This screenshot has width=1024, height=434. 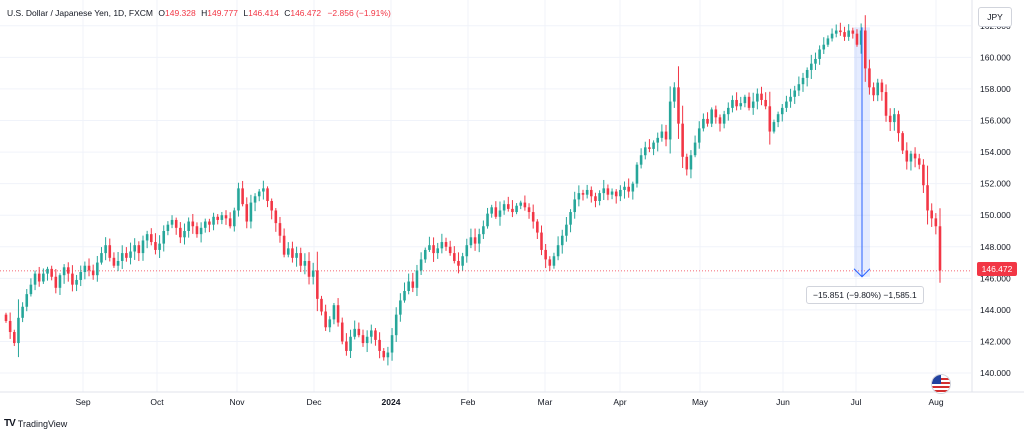 I want to click on brand: TV TradingView, so click(x=35, y=423).